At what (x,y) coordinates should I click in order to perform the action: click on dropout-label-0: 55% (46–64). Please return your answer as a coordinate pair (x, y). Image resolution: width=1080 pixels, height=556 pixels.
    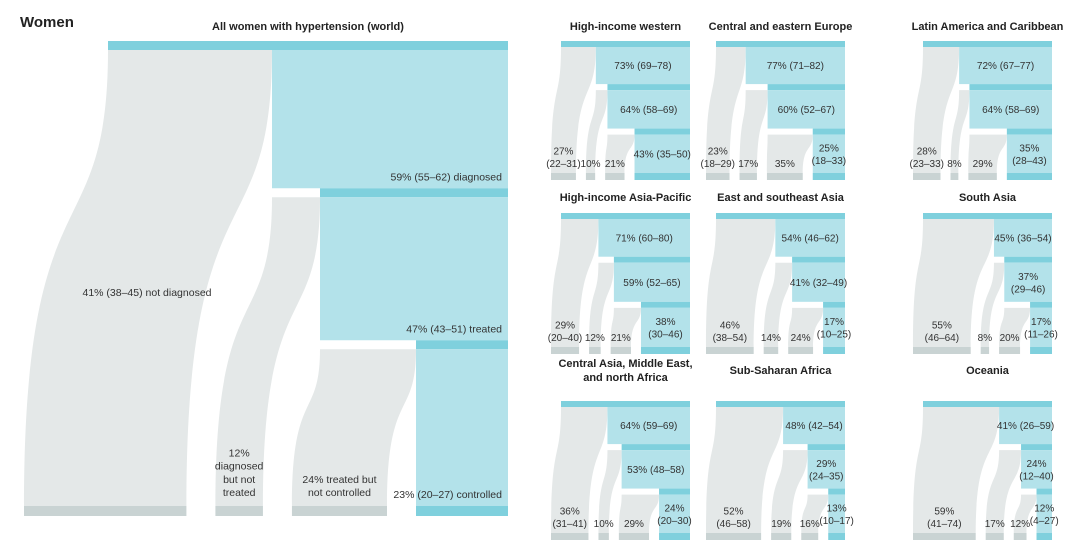
    Looking at the image, I should click on (942, 333).